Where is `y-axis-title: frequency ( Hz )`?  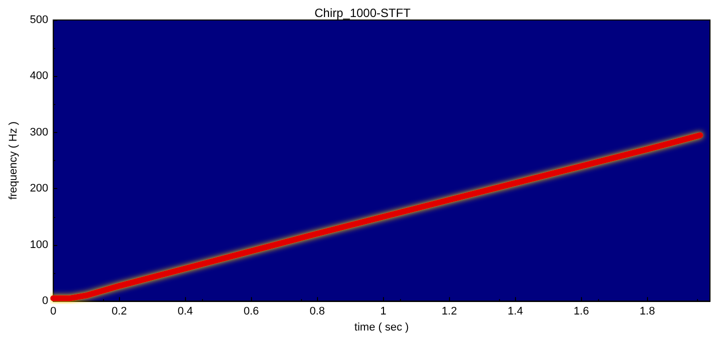 y-axis-title: frequency ( Hz ) is located at coordinates (14, 160).